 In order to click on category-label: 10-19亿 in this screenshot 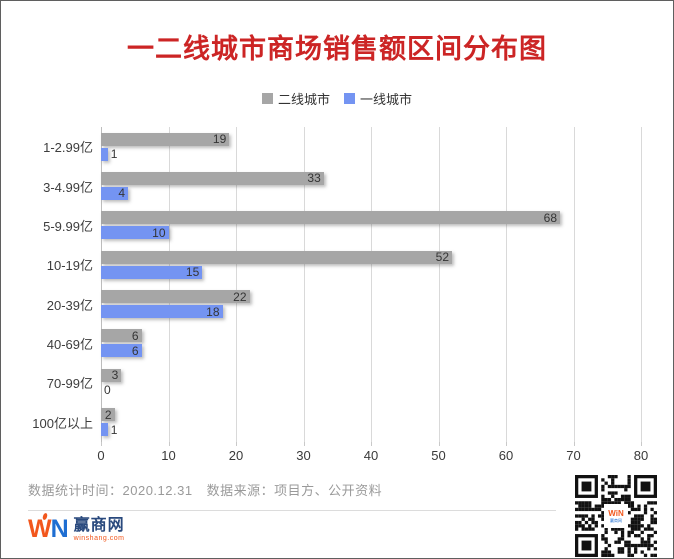, I will do `click(69, 266)`.